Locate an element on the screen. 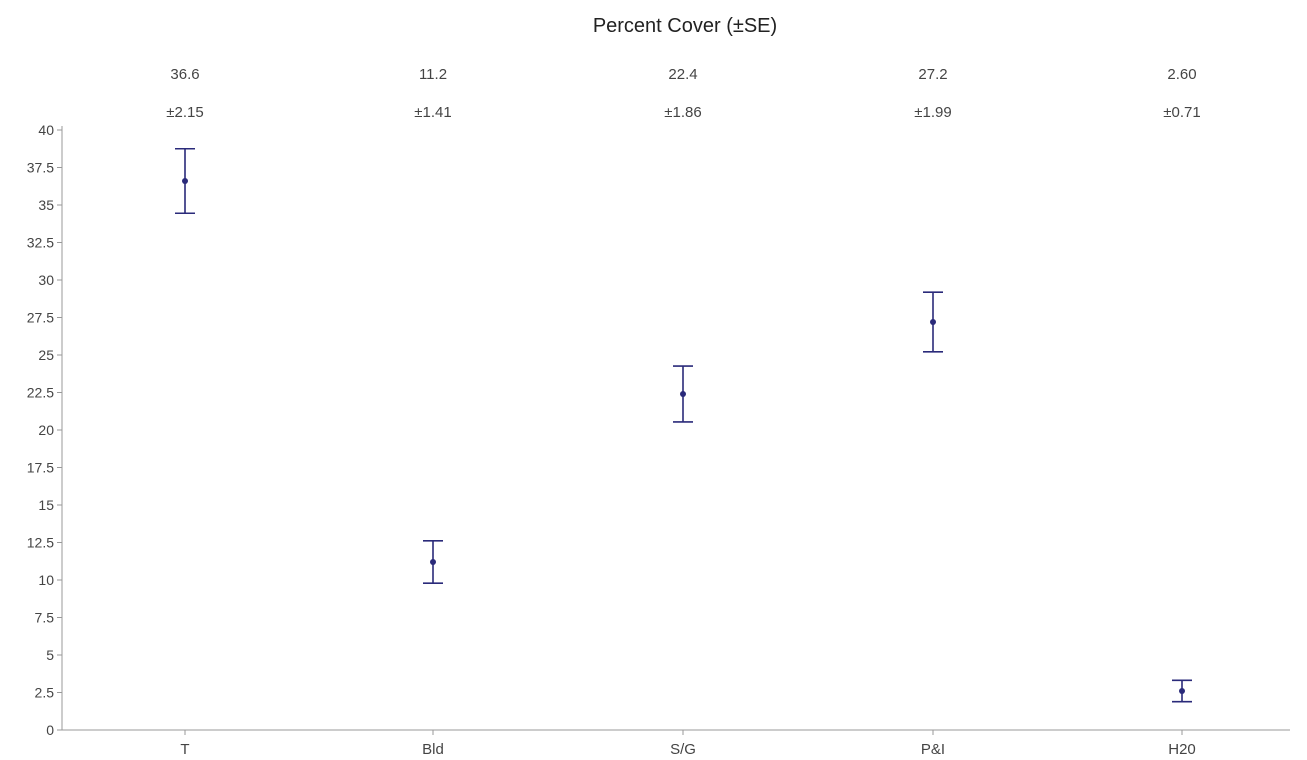  error-label: ±0.71 is located at coordinates (1181, 112).